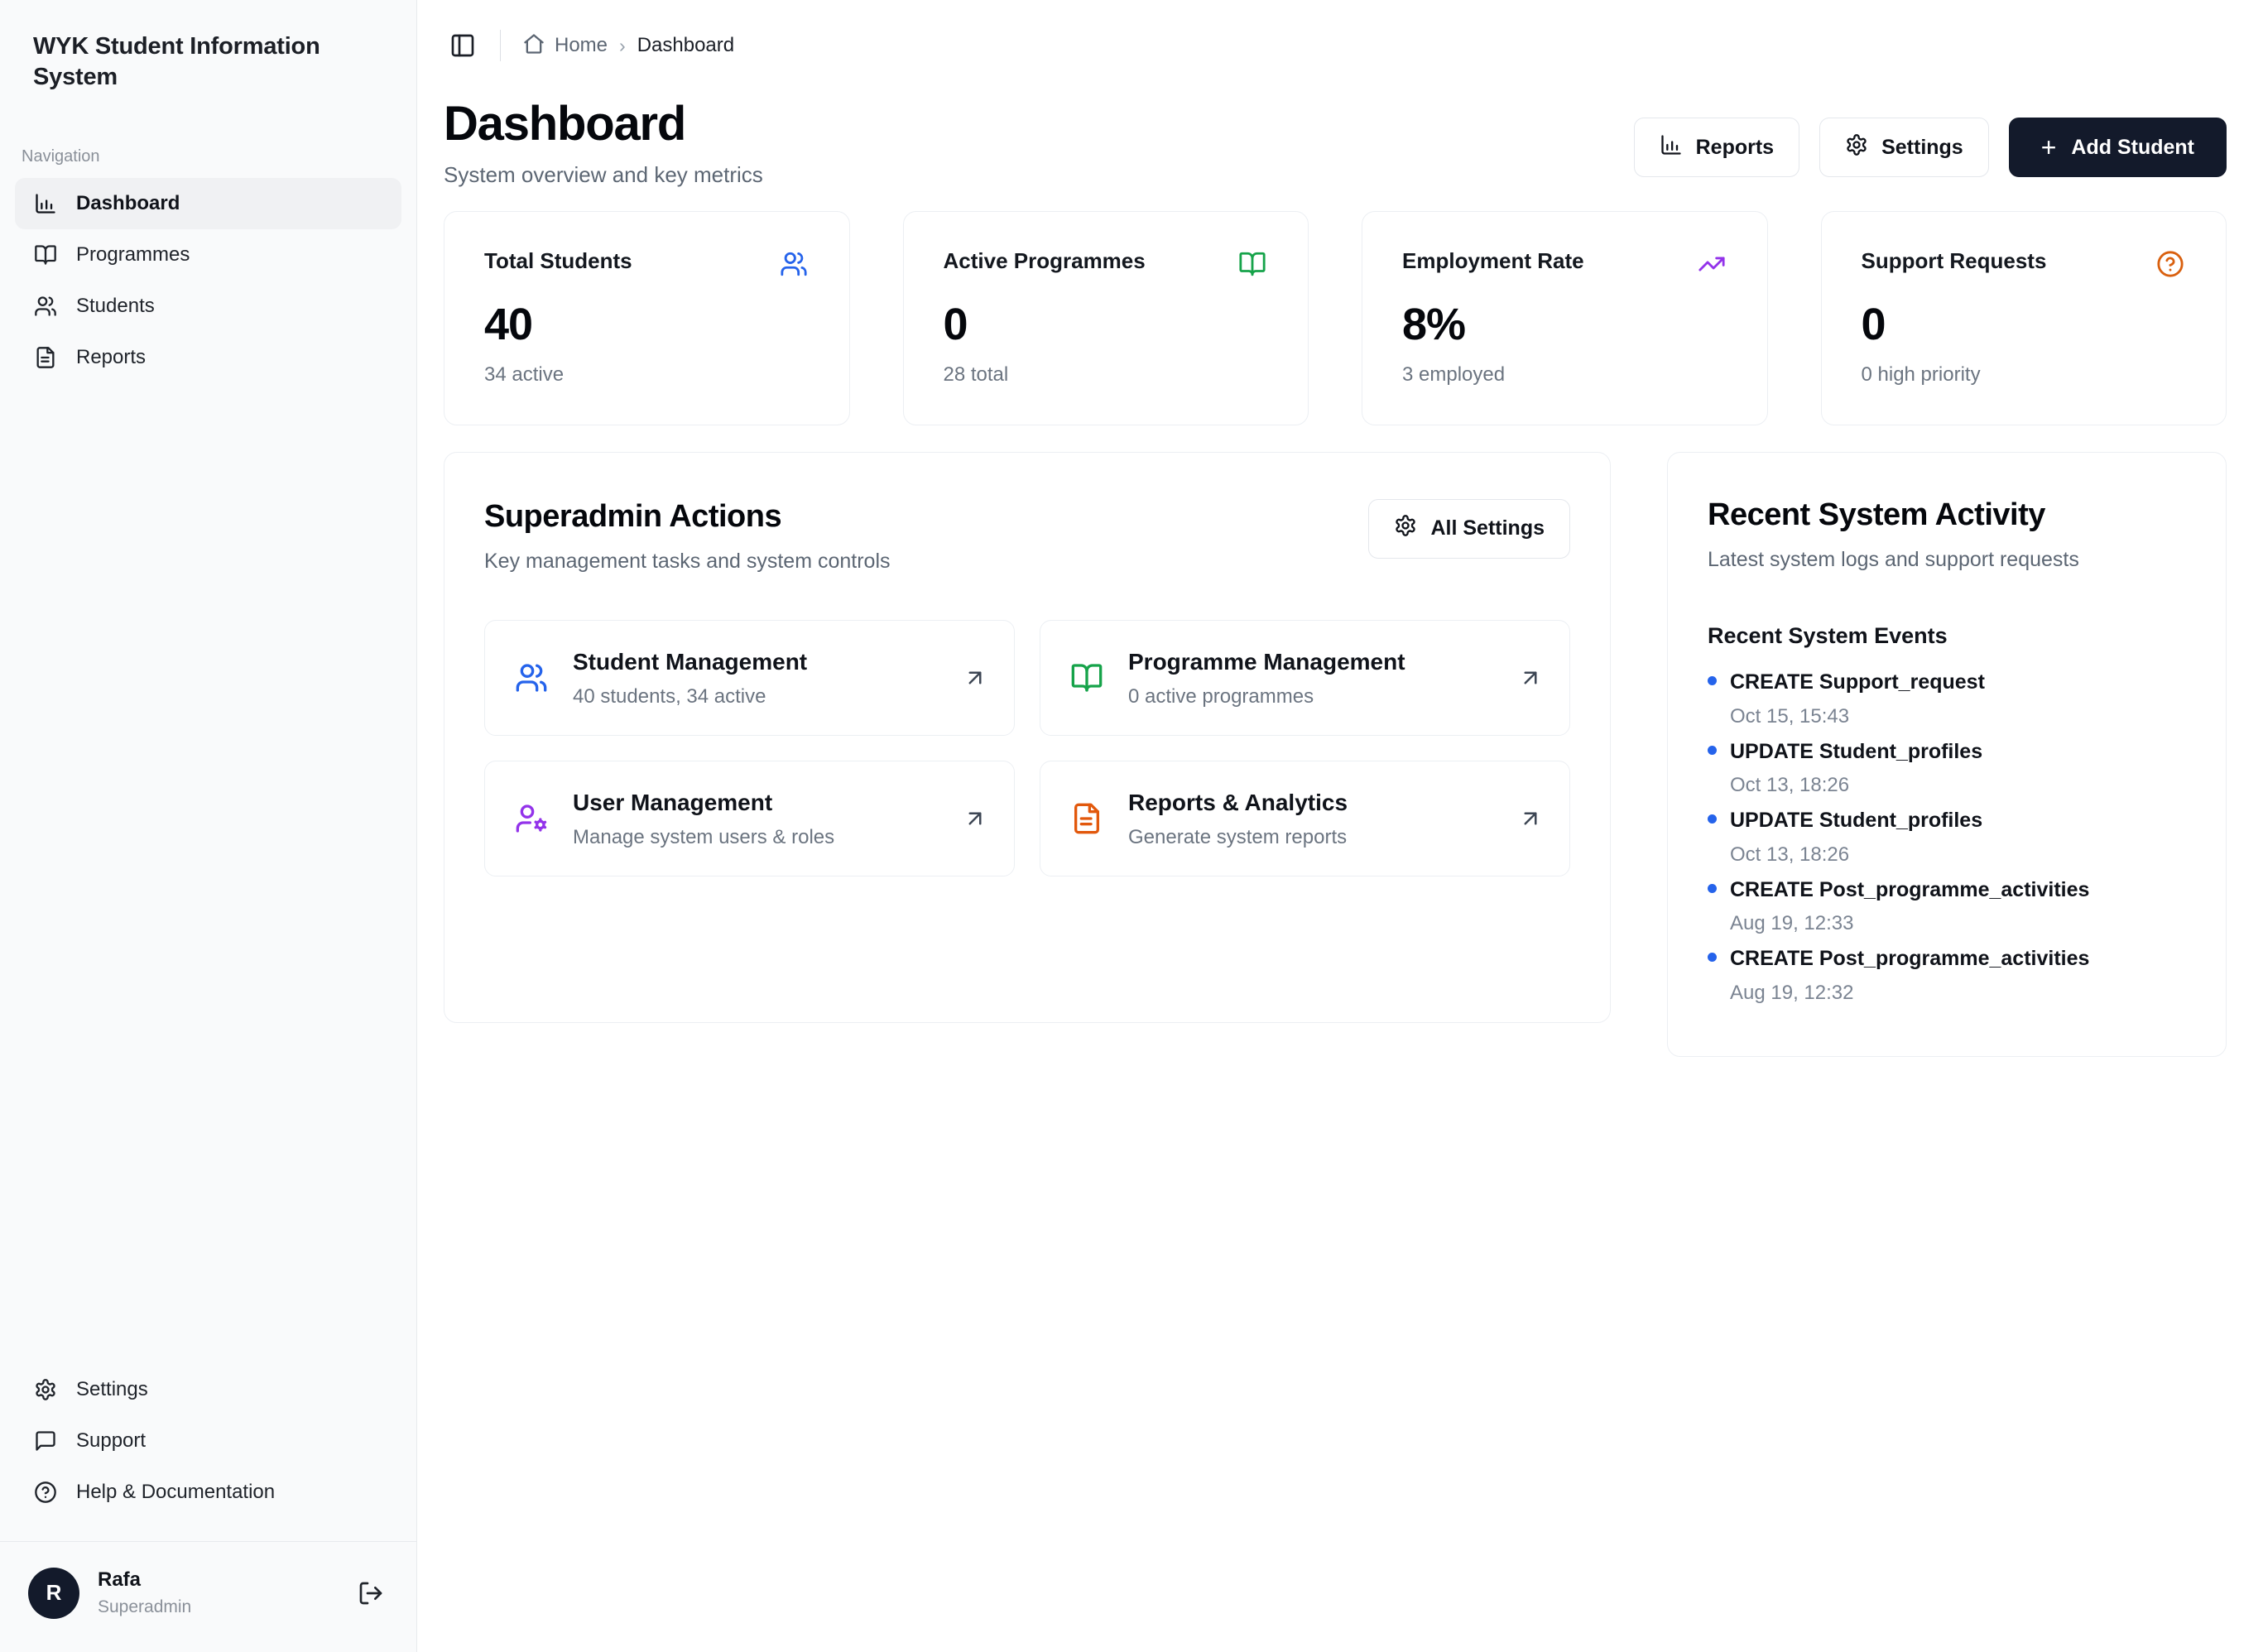 This screenshot has width=2263, height=1652. I want to click on list-item: UPDATE Student_profiles Oct 13, 18:26, so click(1947, 837).